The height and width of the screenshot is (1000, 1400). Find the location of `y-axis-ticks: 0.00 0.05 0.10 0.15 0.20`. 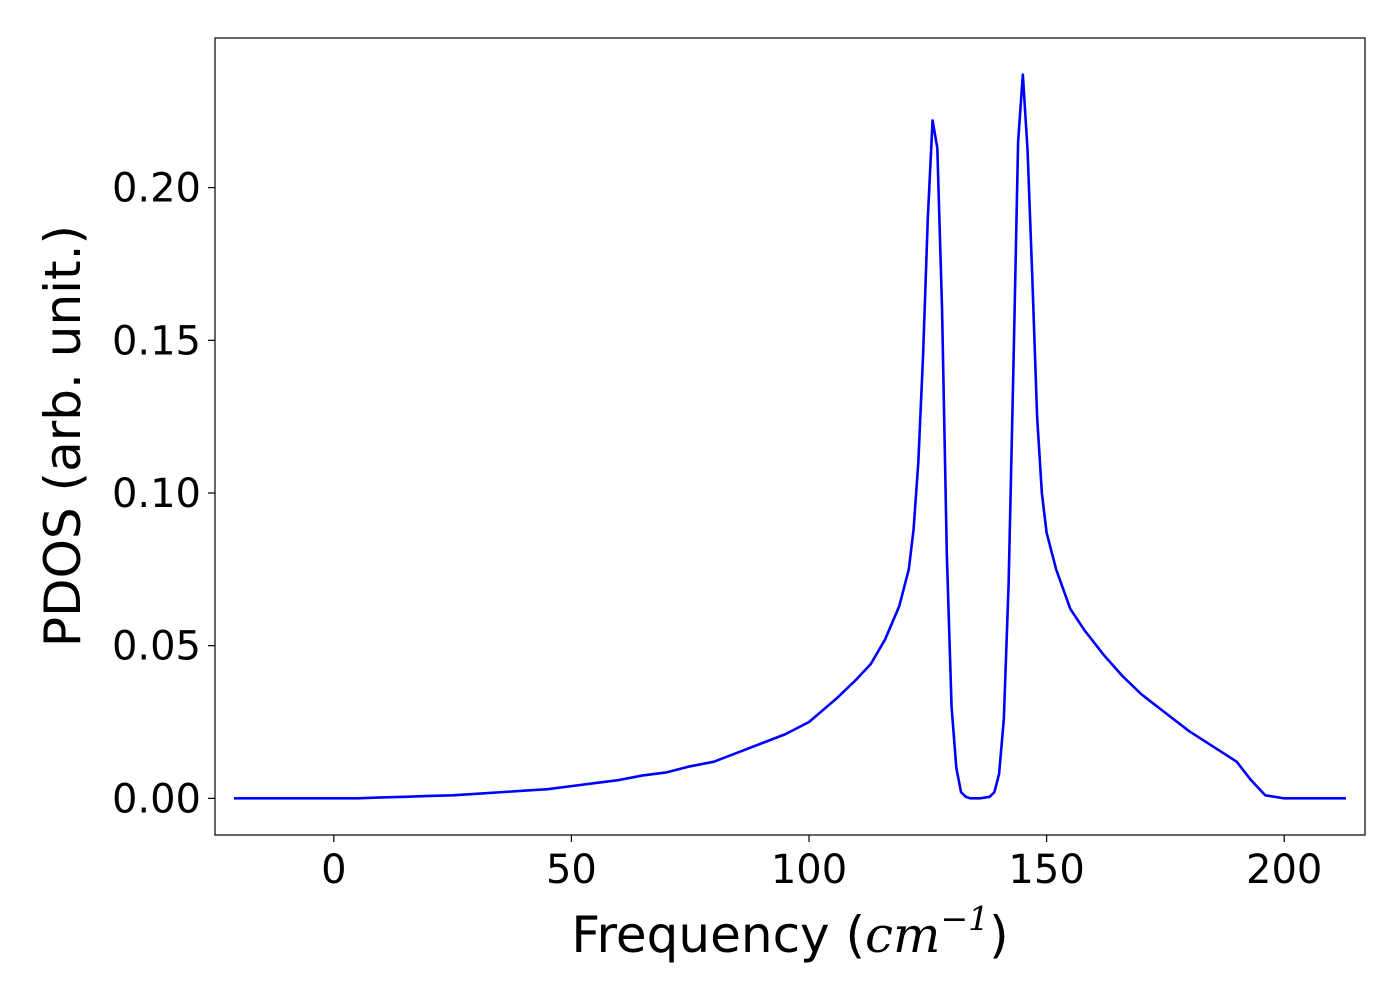

y-axis-ticks: 0.00 0.05 0.10 0.15 0.20 is located at coordinates (163, 494).